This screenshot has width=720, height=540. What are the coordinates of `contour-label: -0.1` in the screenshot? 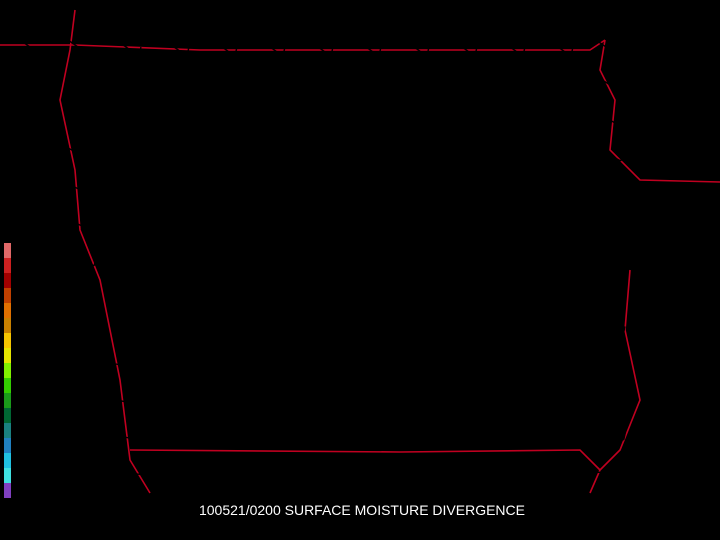 It's located at (487, 387).